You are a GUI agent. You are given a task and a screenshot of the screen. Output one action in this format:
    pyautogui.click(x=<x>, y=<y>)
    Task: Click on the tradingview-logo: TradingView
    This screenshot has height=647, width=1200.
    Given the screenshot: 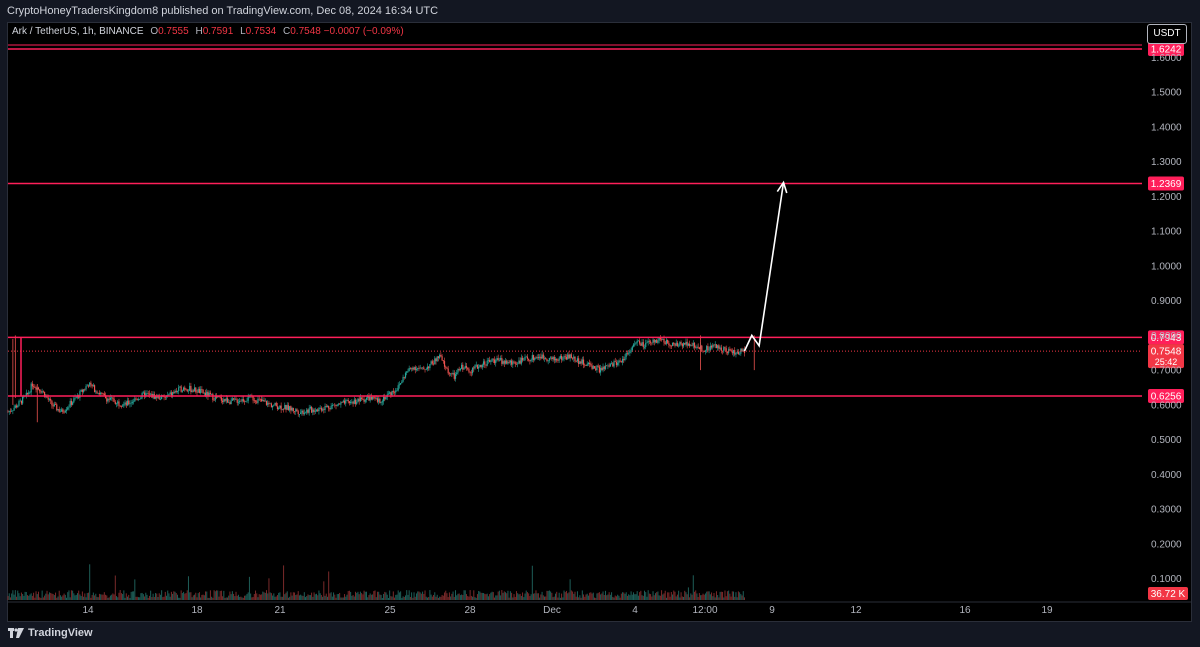 What is the action you would take?
    pyautogui.click(x=50, y=633)
    